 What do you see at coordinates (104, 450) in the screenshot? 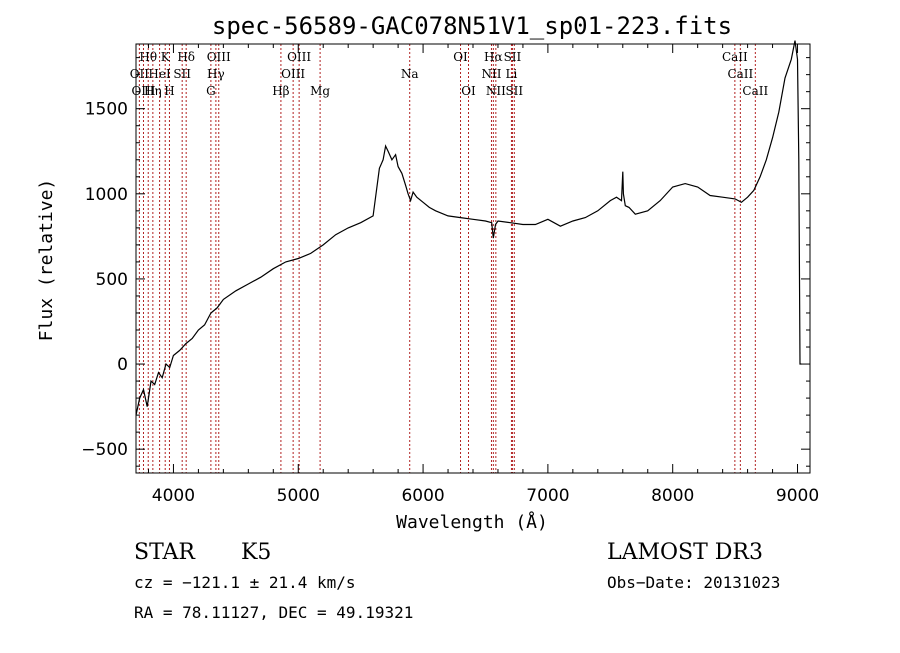
I see `y-tick-label: −500` at bounding box center [104, 450].